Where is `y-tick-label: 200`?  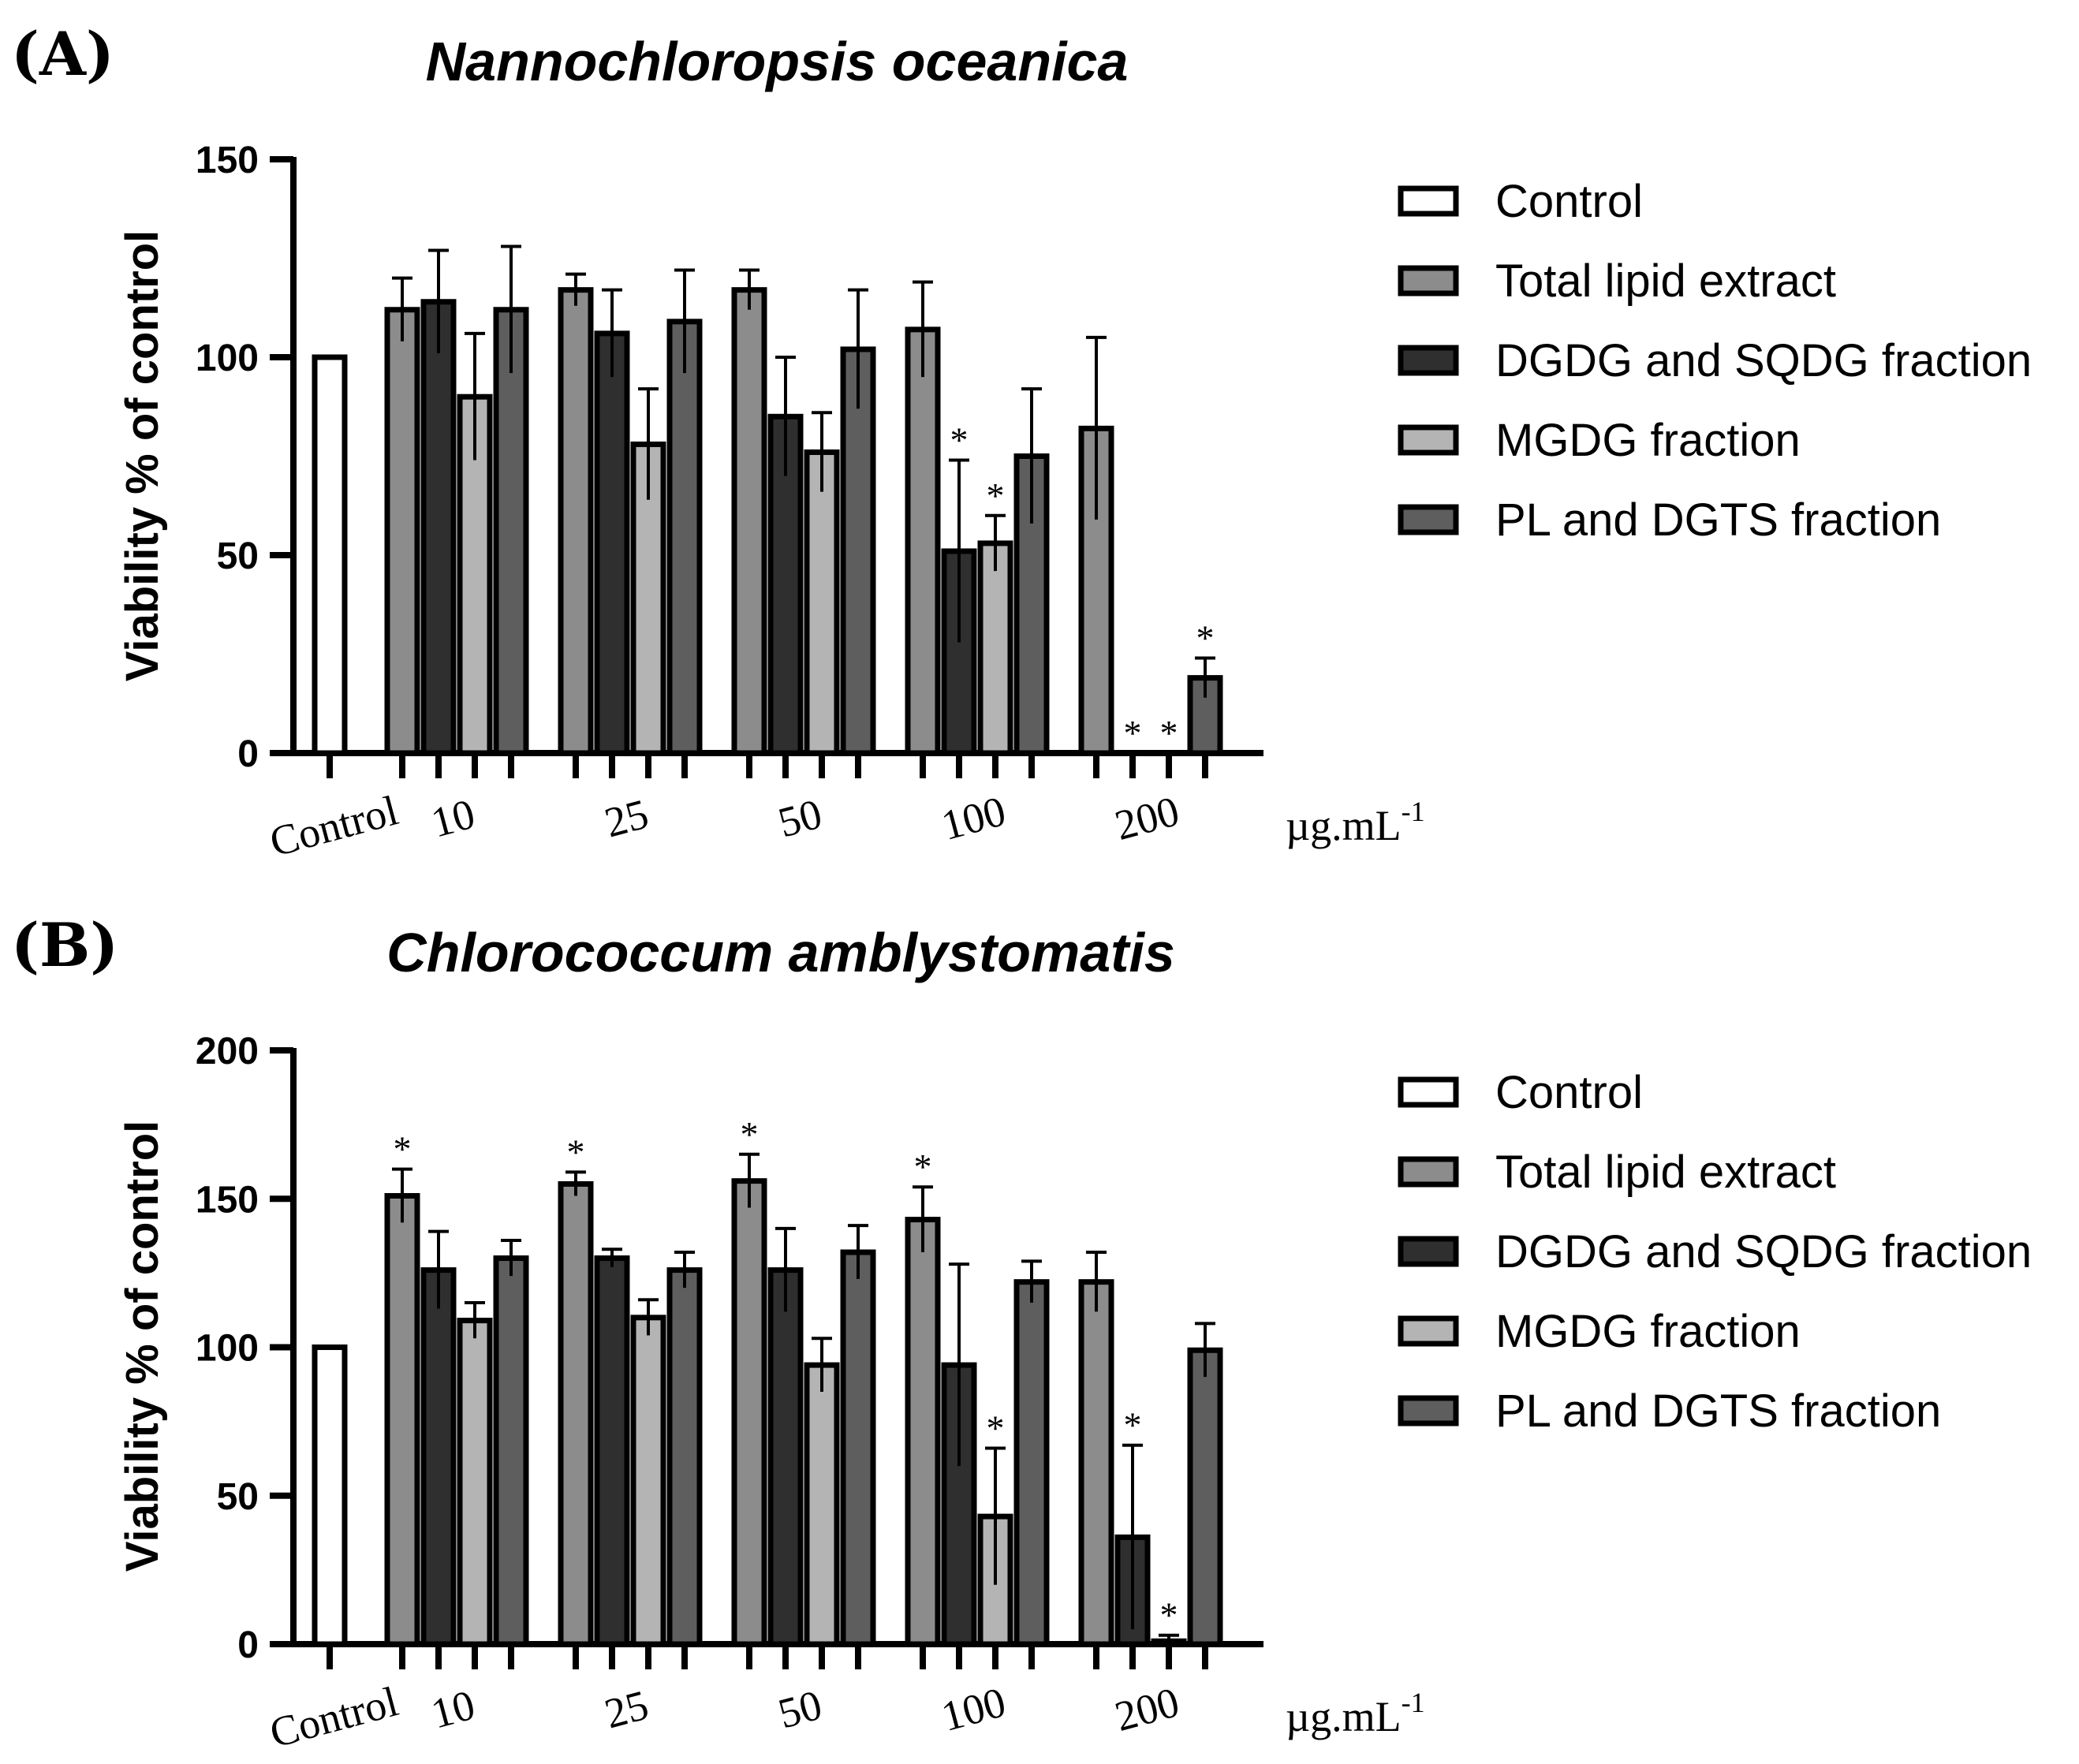 y-tick-label: 200 is located at coordinates (227, 1052).